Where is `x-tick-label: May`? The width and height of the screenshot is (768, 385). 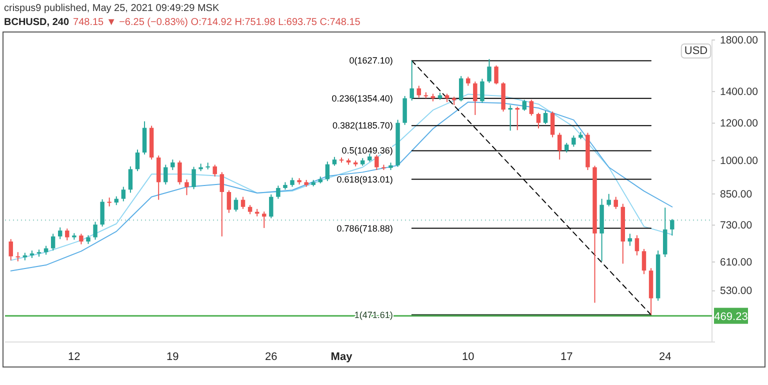
x-tick-label: May is located at coordinates (342, 356).